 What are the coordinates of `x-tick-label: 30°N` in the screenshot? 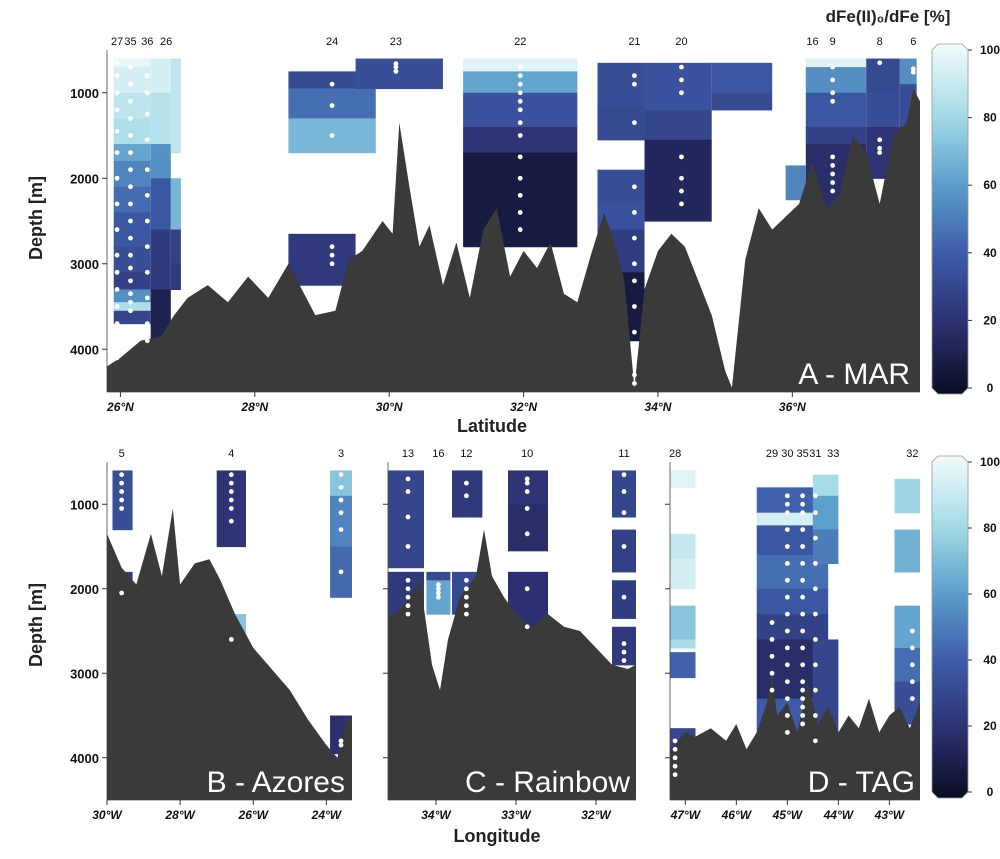 It's located at (389, 407).